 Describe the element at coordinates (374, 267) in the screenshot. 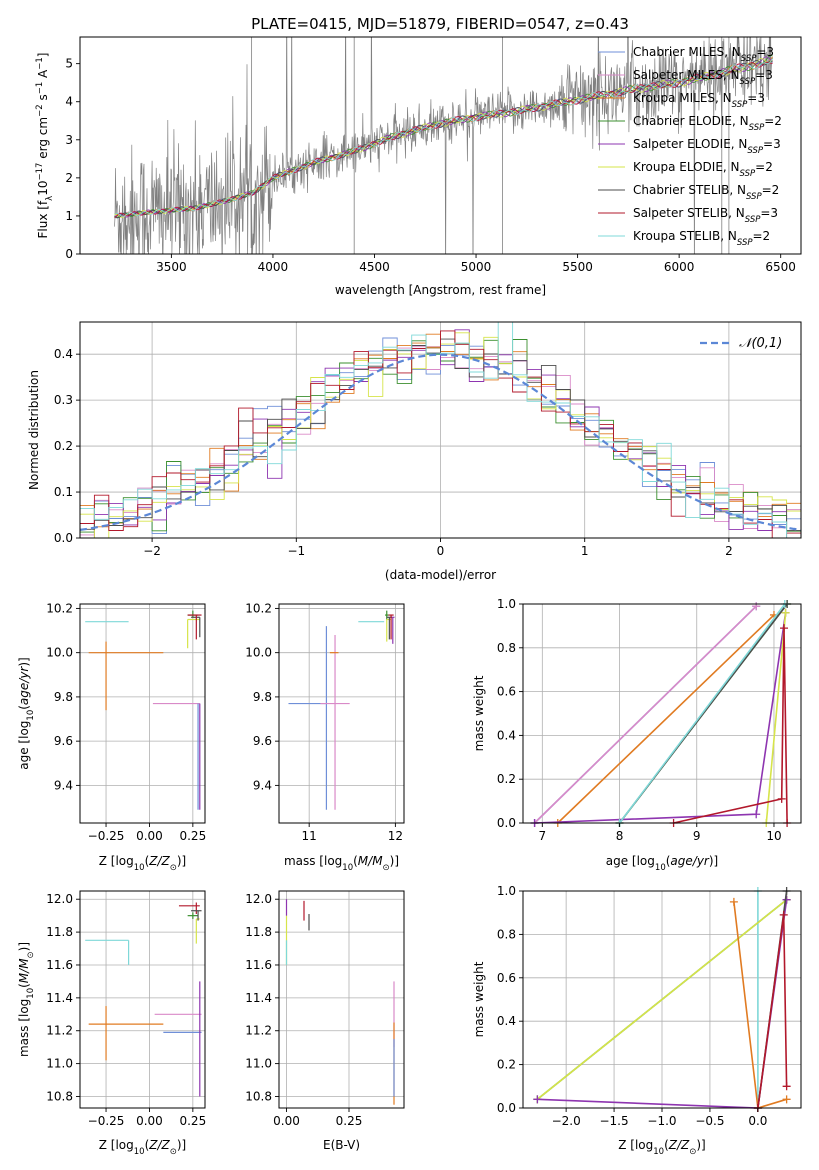

I see `x-tick-label: 4500` at that location.